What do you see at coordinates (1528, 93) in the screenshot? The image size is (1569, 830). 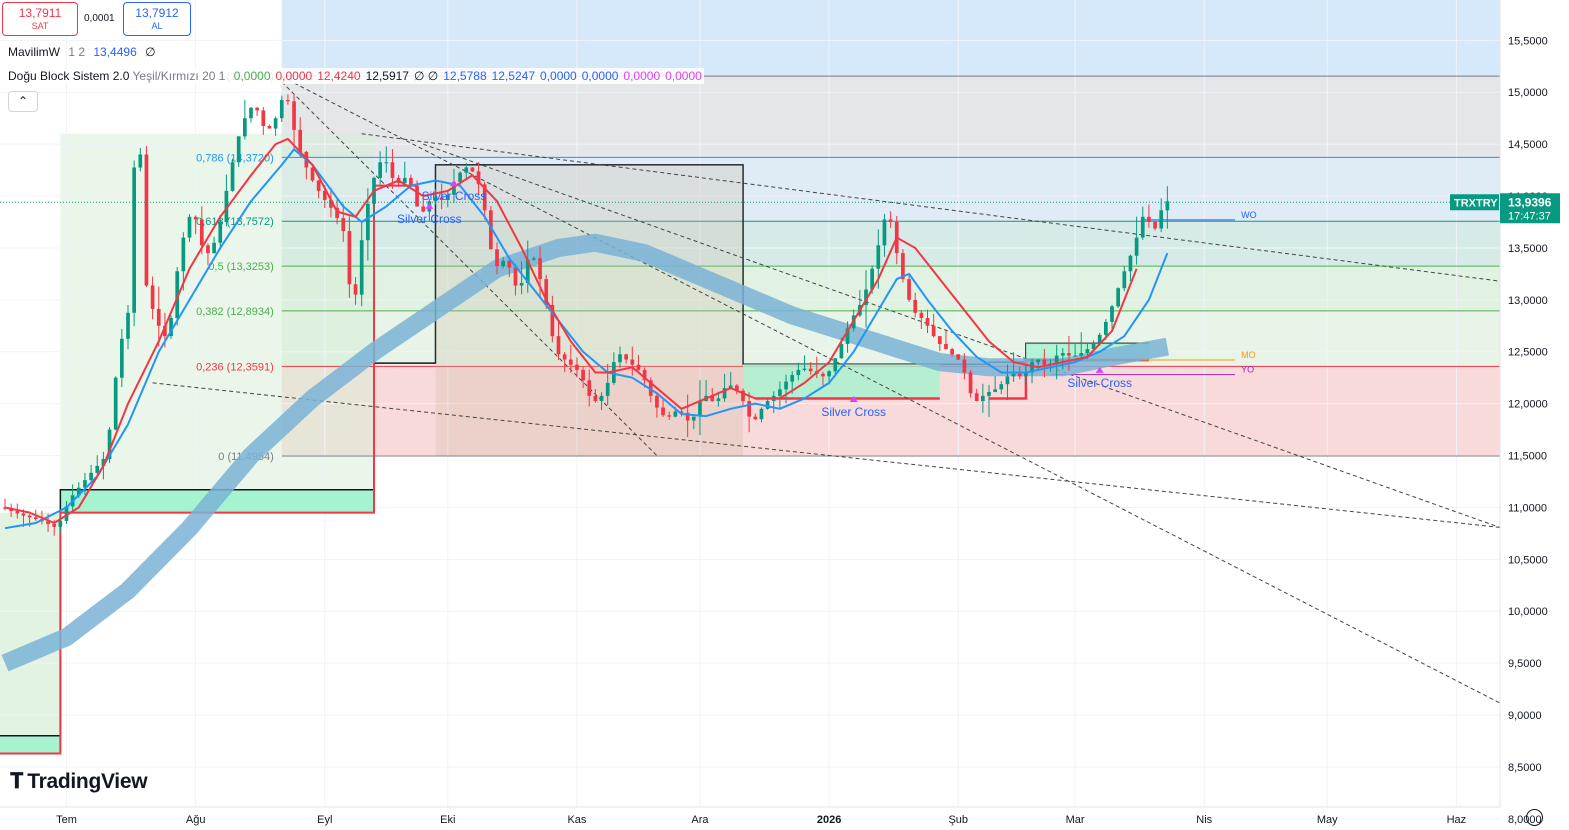 I see `price-tick-label: 15,0000` at bounding box center [1528, 93].